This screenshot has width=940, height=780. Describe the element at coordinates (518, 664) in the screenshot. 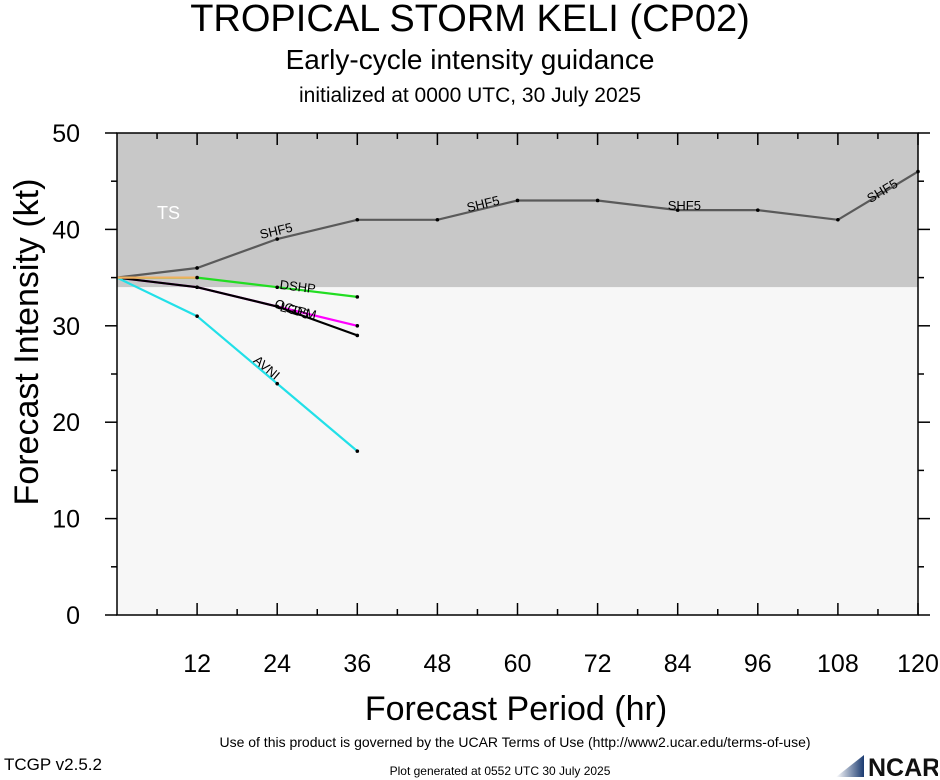

I see `x-tick-label: 60` at that location.